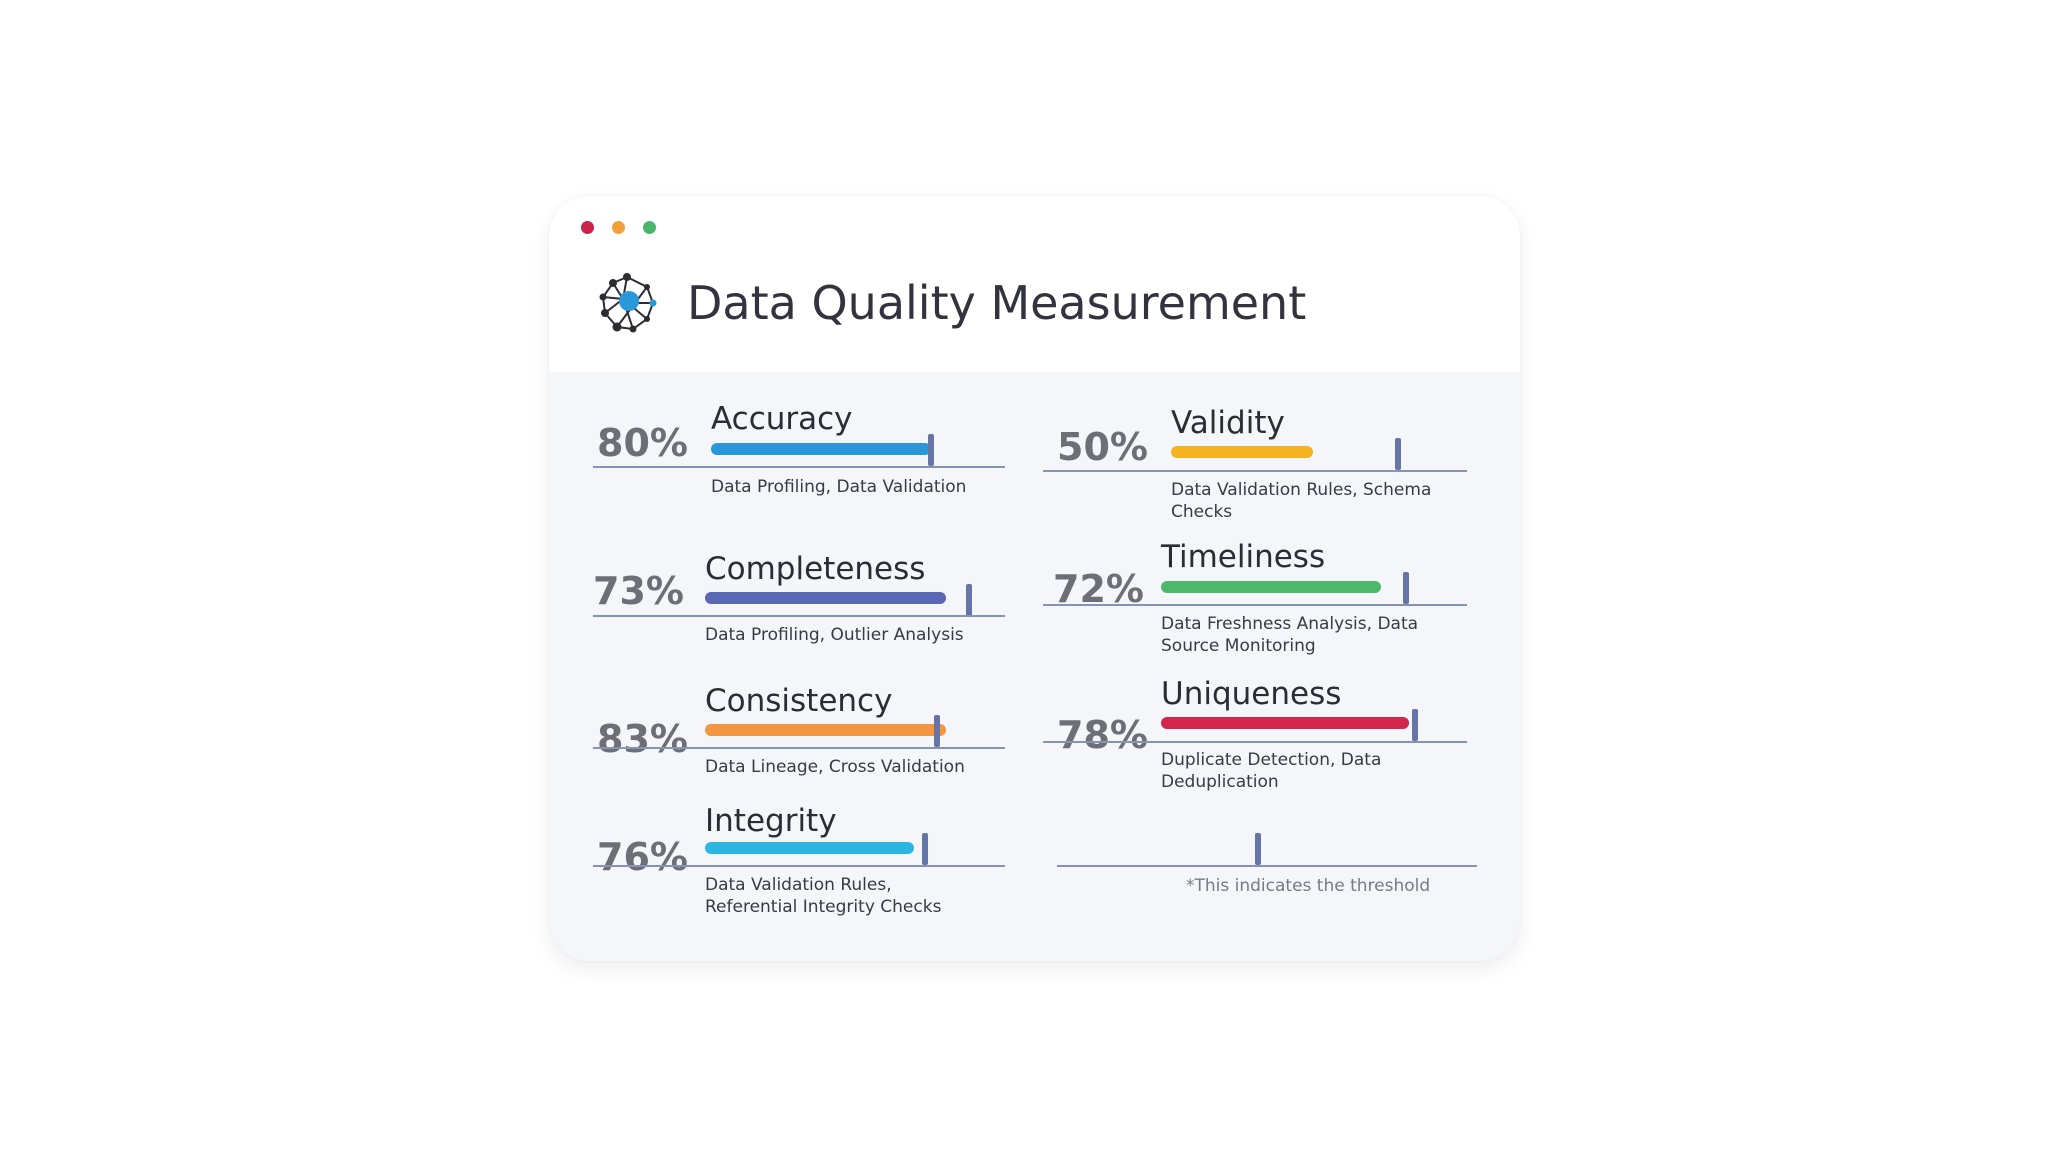  Describe the element at coordinates (618, 227) in the screenshot. I see `minimize-dot` at that location.